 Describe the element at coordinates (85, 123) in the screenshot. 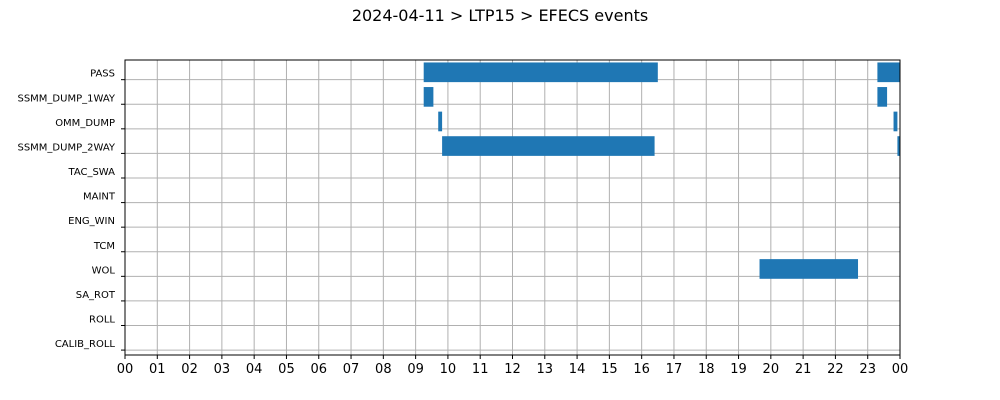

I see `y-tick-label: OMM_DUMP` at that location.